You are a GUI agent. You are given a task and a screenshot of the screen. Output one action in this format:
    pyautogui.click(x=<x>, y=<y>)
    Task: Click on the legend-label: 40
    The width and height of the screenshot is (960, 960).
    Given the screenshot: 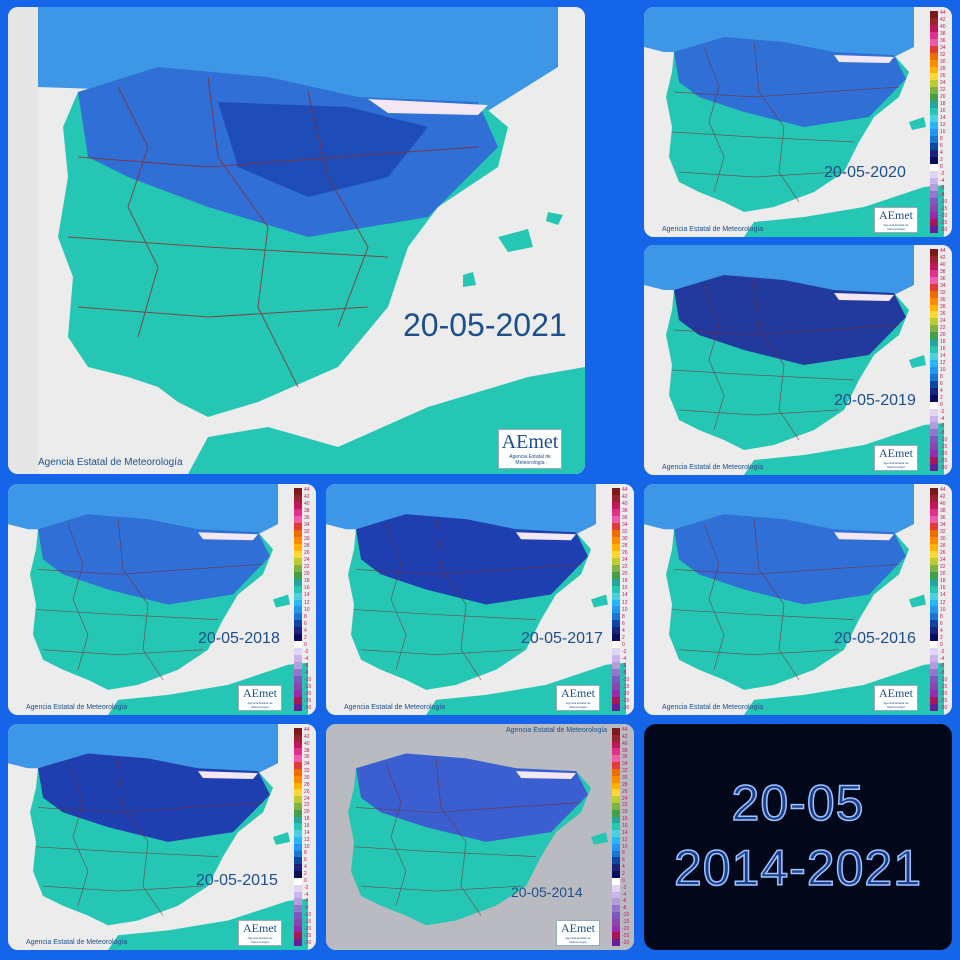 What is the action you would take?
    pyautogui.click(x=625, y=743)
    